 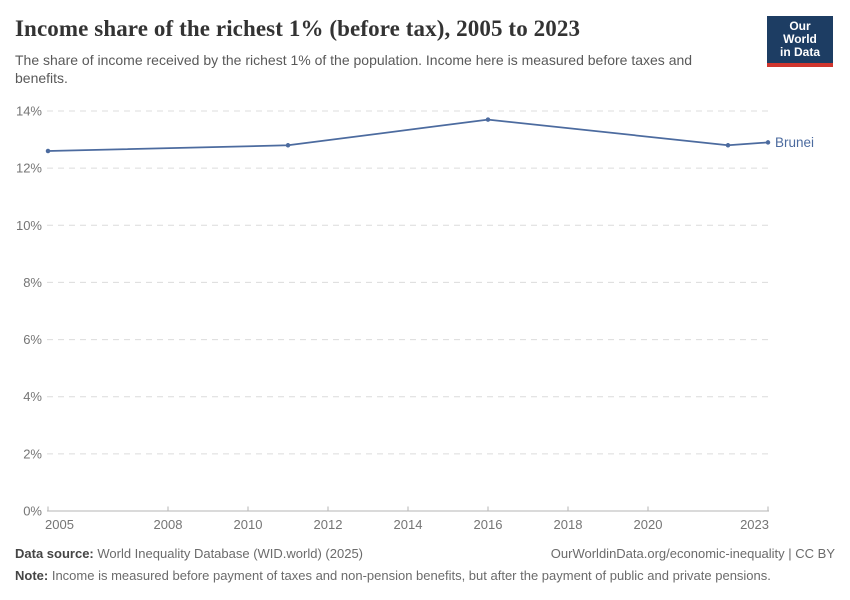 I want to click on y-tick-label: 4%, so click(x=32, y=396).